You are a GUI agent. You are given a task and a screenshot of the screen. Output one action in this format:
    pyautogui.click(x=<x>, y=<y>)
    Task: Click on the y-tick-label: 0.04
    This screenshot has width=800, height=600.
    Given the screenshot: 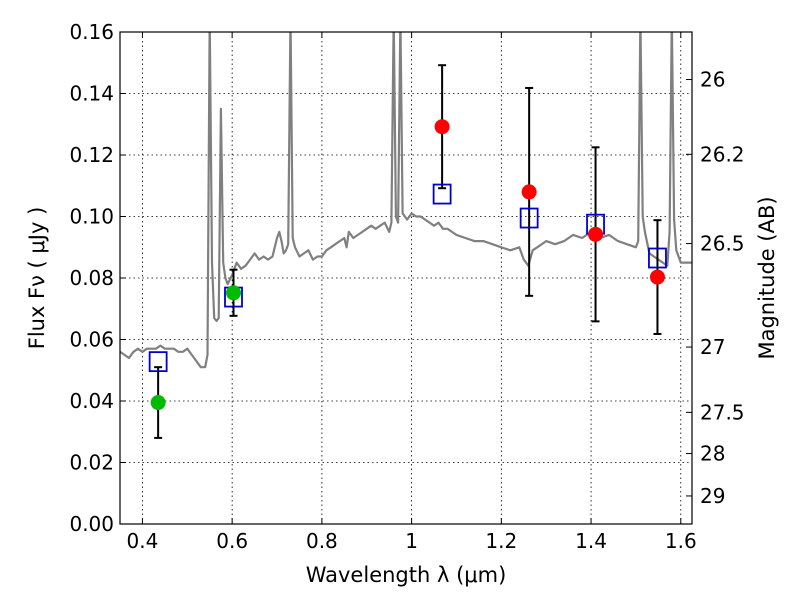 What is the action you would take?
    pyautogui.click(x=91, y=401)
    